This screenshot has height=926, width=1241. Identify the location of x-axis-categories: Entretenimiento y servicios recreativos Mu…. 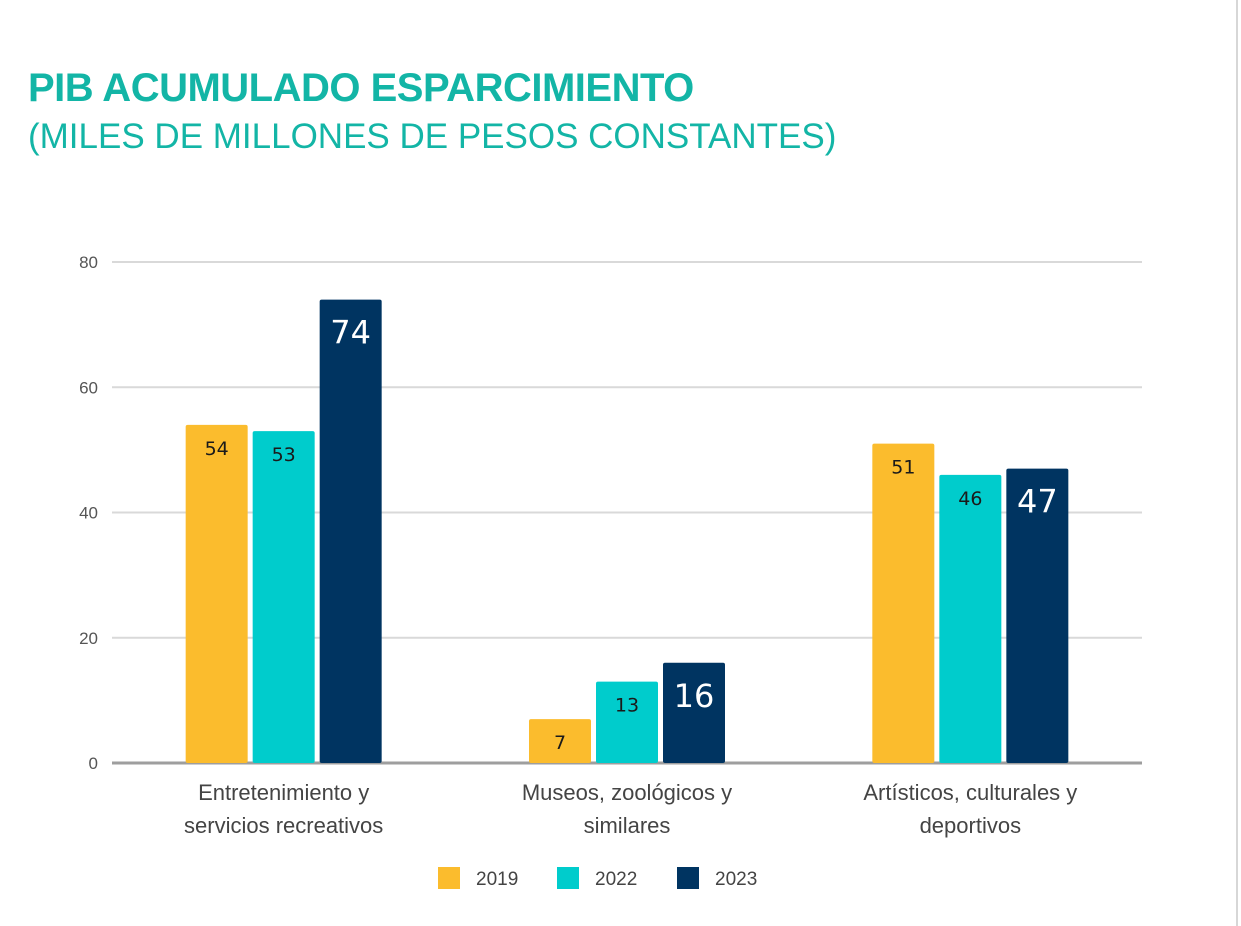
(630, 809).